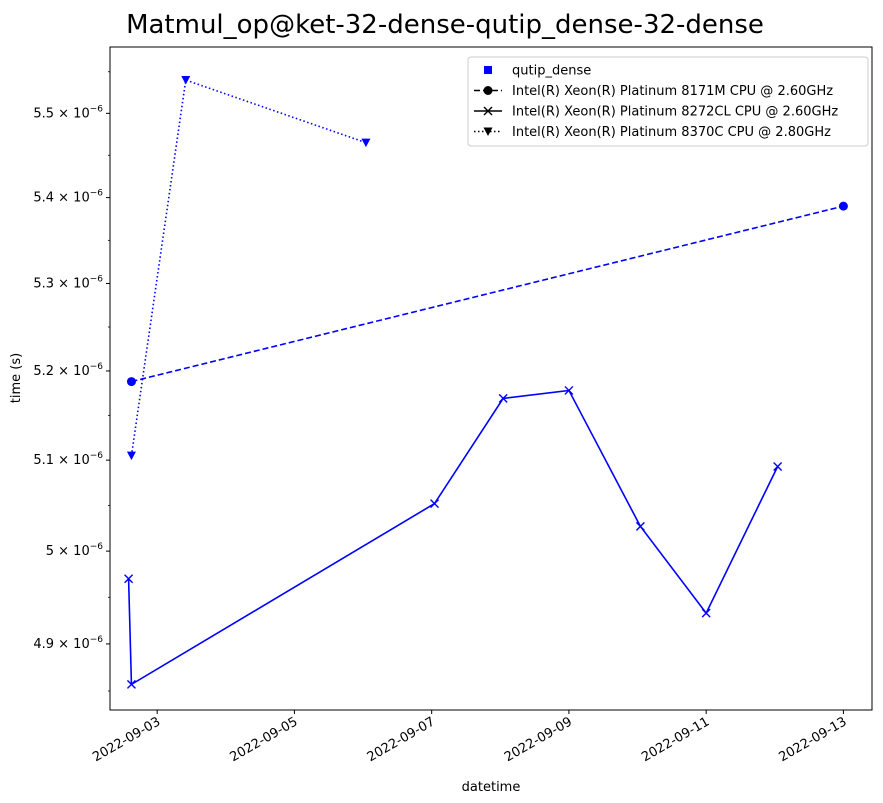 The height and width of the screenshot is (803, 883). What do you see at coordinates (43, 113) in the screenshot?
I see `y-tick-mantissa: 5.5` at bounding box center [43, 113].